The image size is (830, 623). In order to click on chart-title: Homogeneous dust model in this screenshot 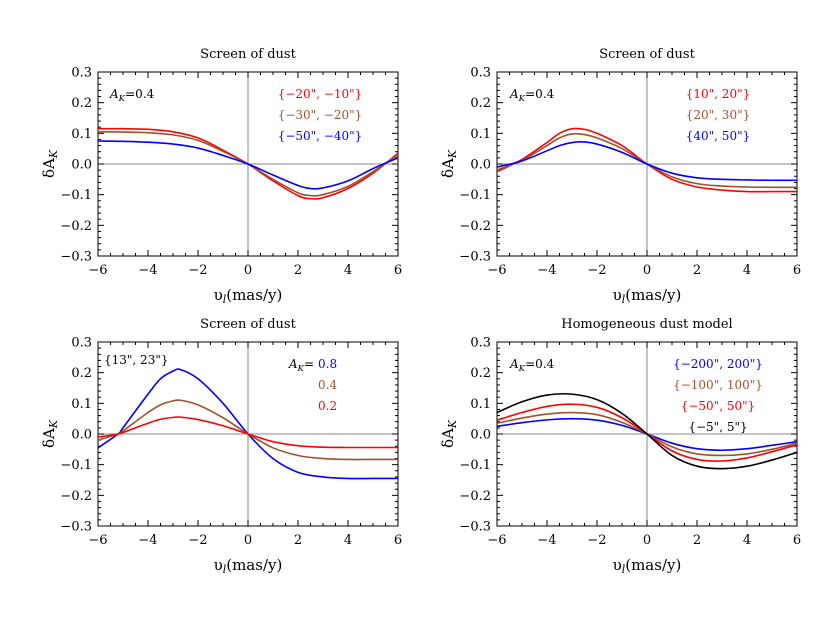, I will do `click(646, 324)`.